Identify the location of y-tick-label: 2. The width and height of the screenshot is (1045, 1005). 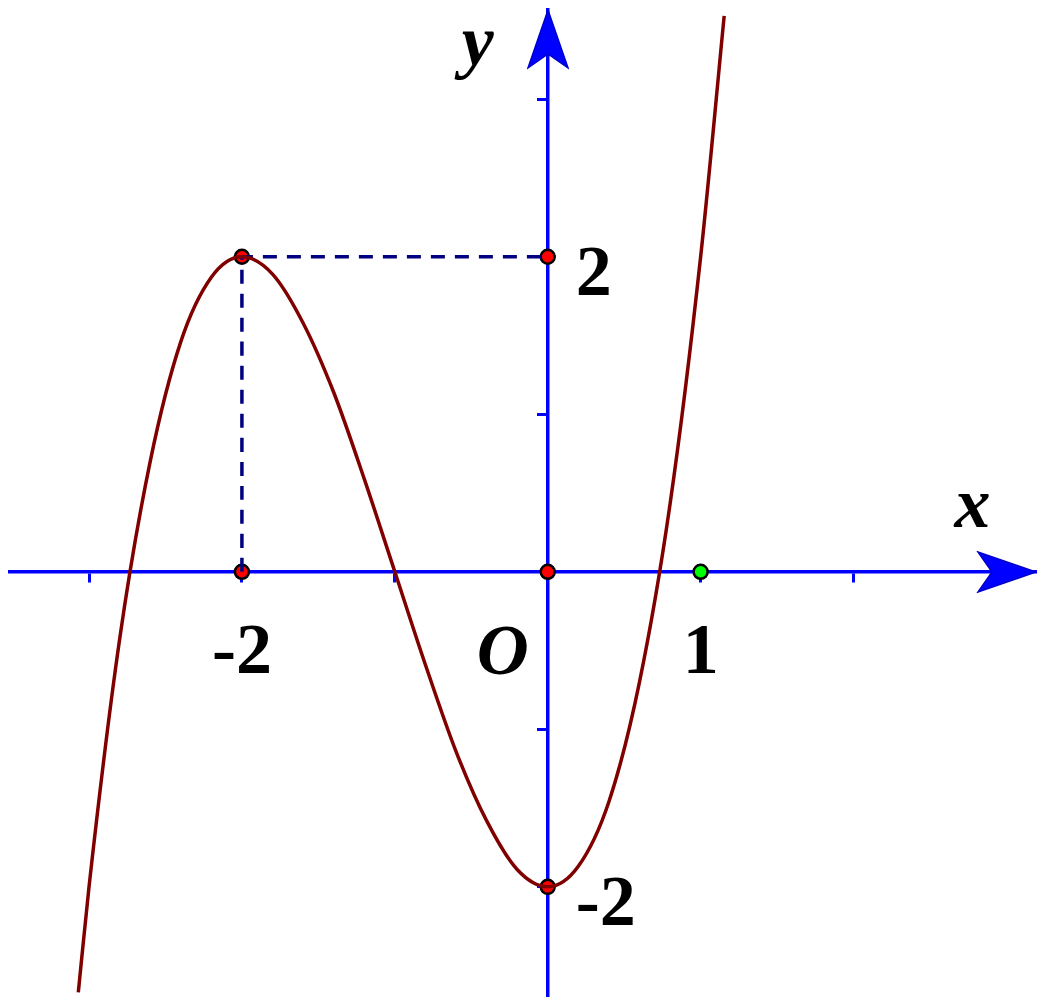
(593, 271).